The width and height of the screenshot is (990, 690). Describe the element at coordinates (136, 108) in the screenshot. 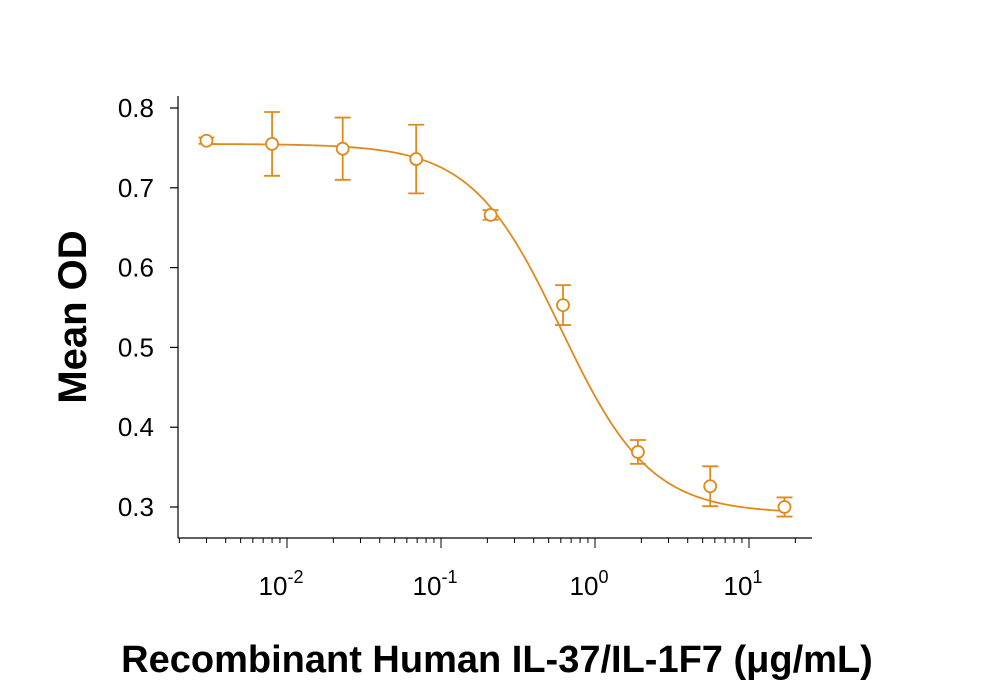

I see `y-tick-label: 0.8` at that location.